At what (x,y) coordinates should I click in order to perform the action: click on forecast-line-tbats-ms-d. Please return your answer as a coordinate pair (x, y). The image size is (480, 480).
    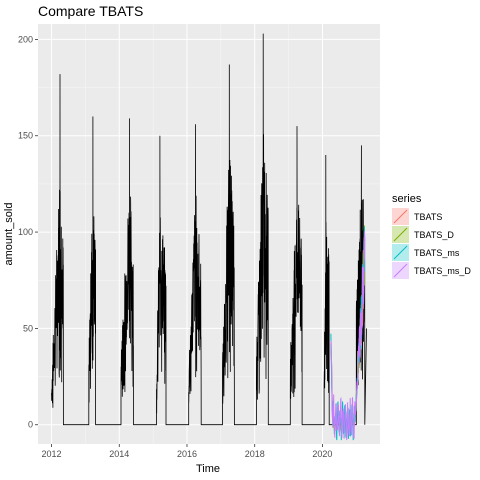
    Looking at the image, I should click on (348, 336).